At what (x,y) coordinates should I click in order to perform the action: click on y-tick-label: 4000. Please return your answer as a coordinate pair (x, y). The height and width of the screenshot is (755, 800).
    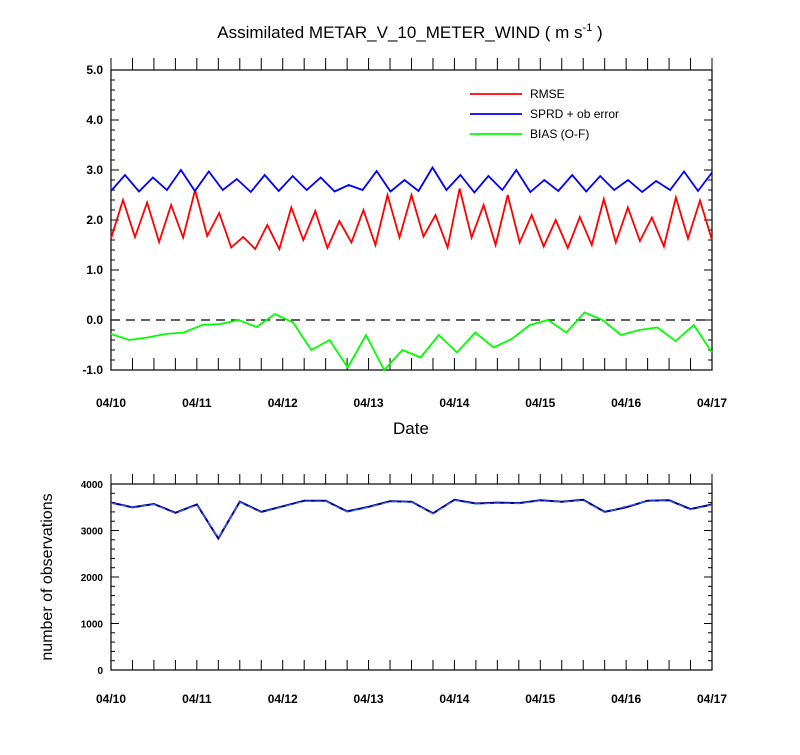
    Looking at the image, I should click on (92, 485).